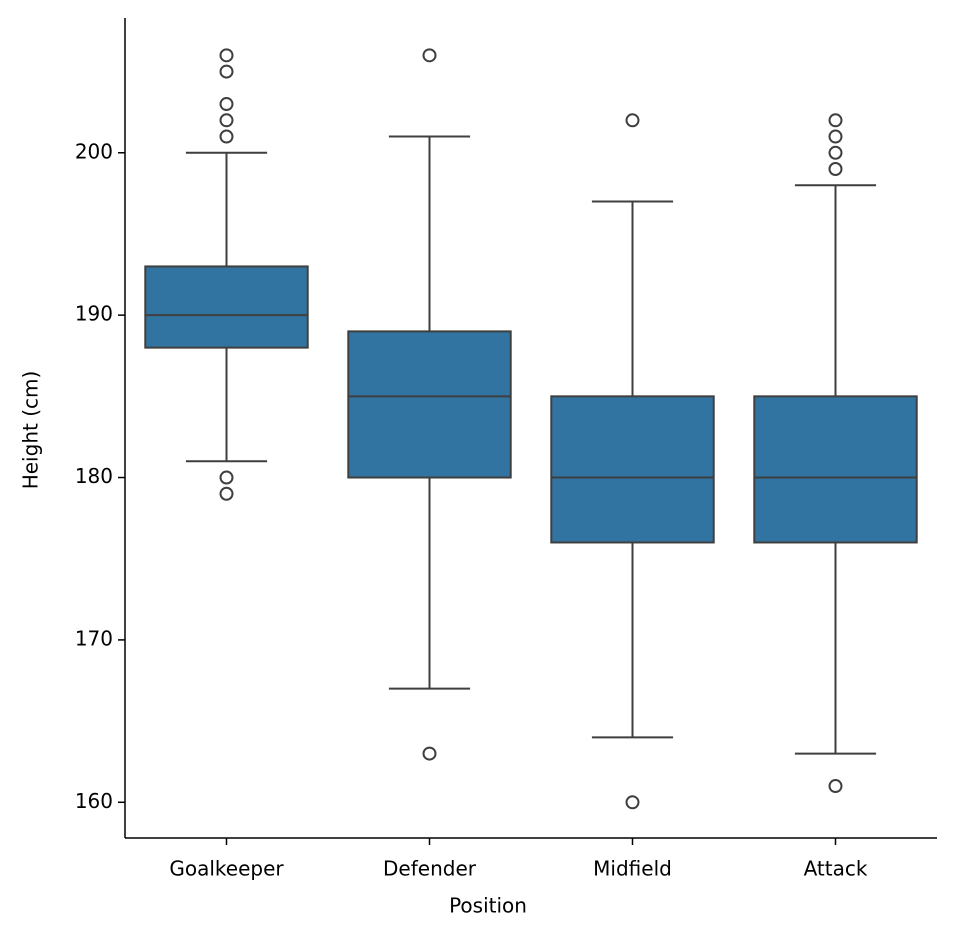 Image resolution: width=974 pixels, height=944 pixels. I want to click on x-tick-label: Goalkeeper, so click(226, 869).